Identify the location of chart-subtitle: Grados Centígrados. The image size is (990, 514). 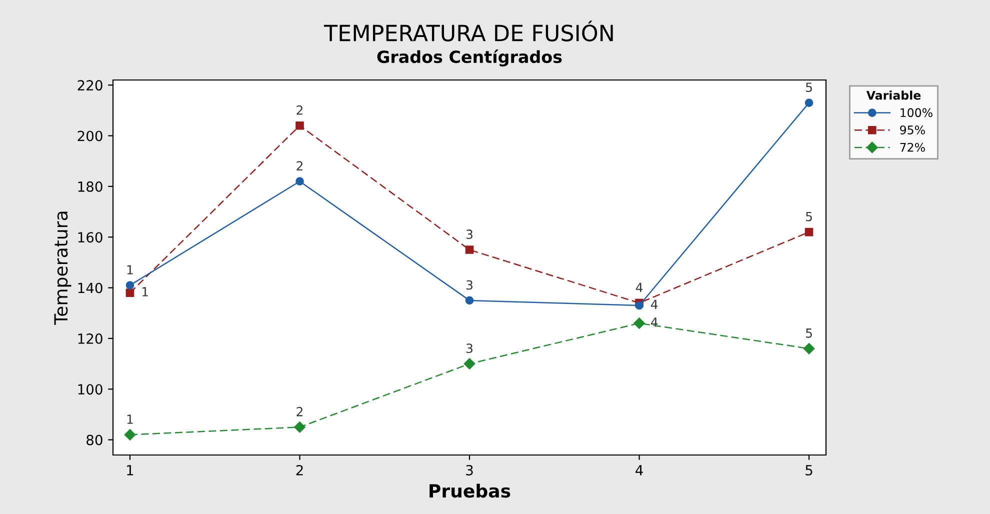
(469, 58).